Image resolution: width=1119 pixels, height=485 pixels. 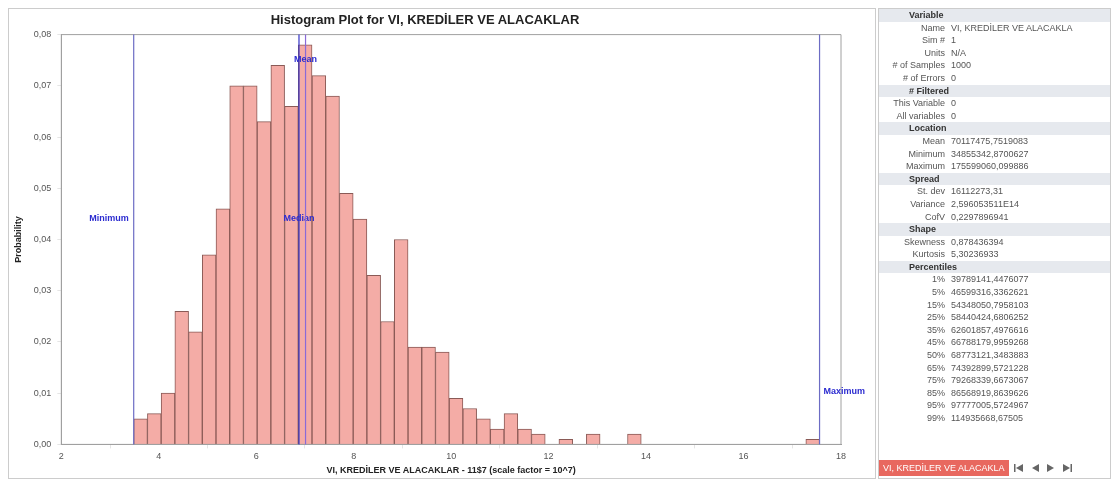 I want to click on text: 62601857,4976616, so click(x=990, y=329).